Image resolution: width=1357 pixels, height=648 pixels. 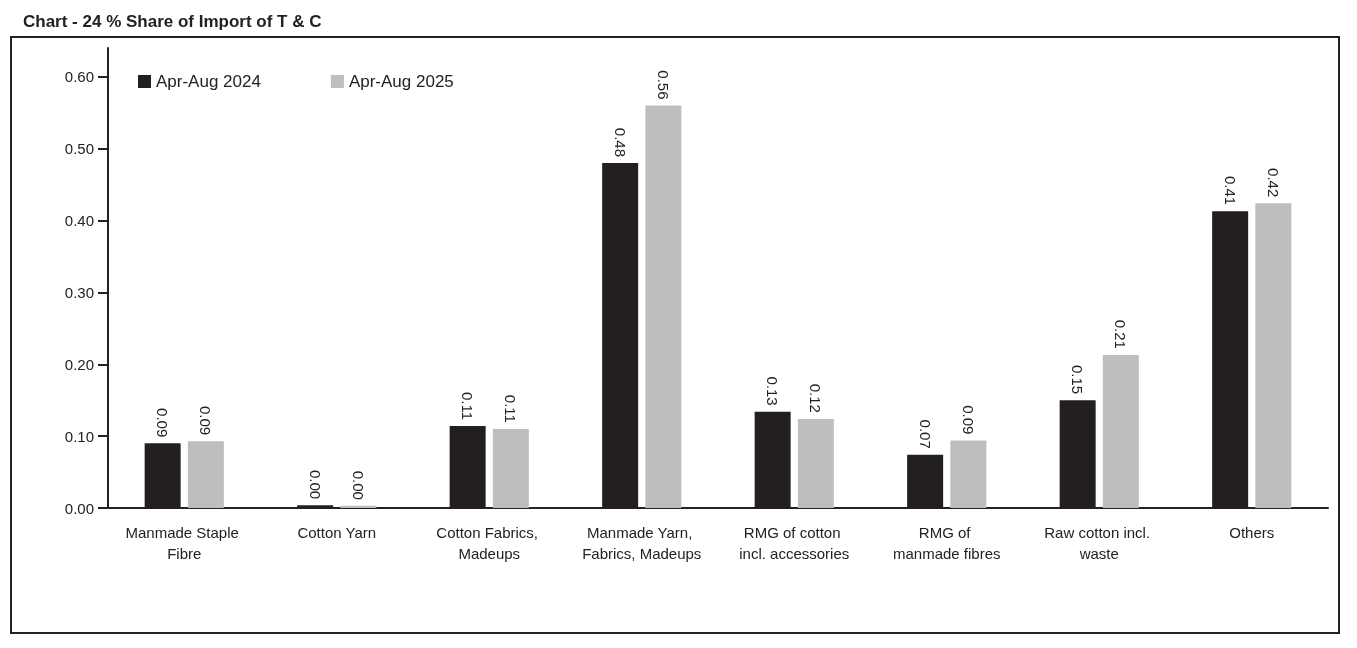 I want to click on data-label: 0.56, so click(x=663, y=85).